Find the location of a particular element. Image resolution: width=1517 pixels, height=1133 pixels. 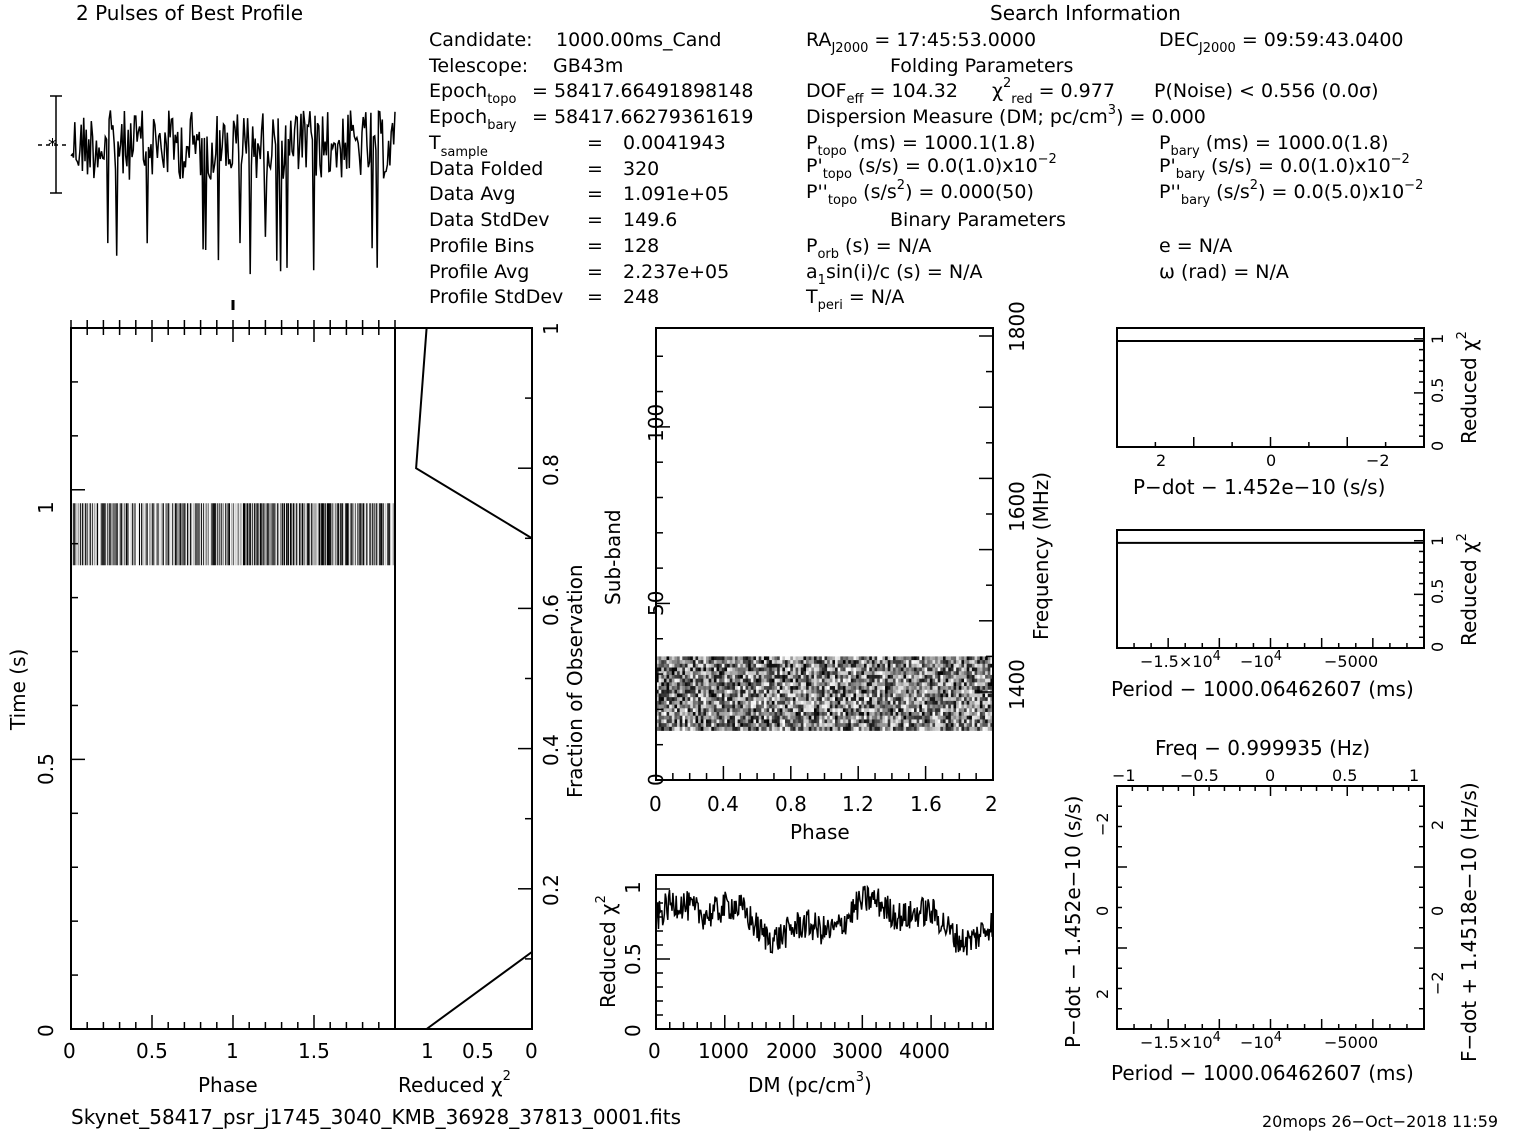

subband-ytick-0: 0 is located at coordinates (656, 779).